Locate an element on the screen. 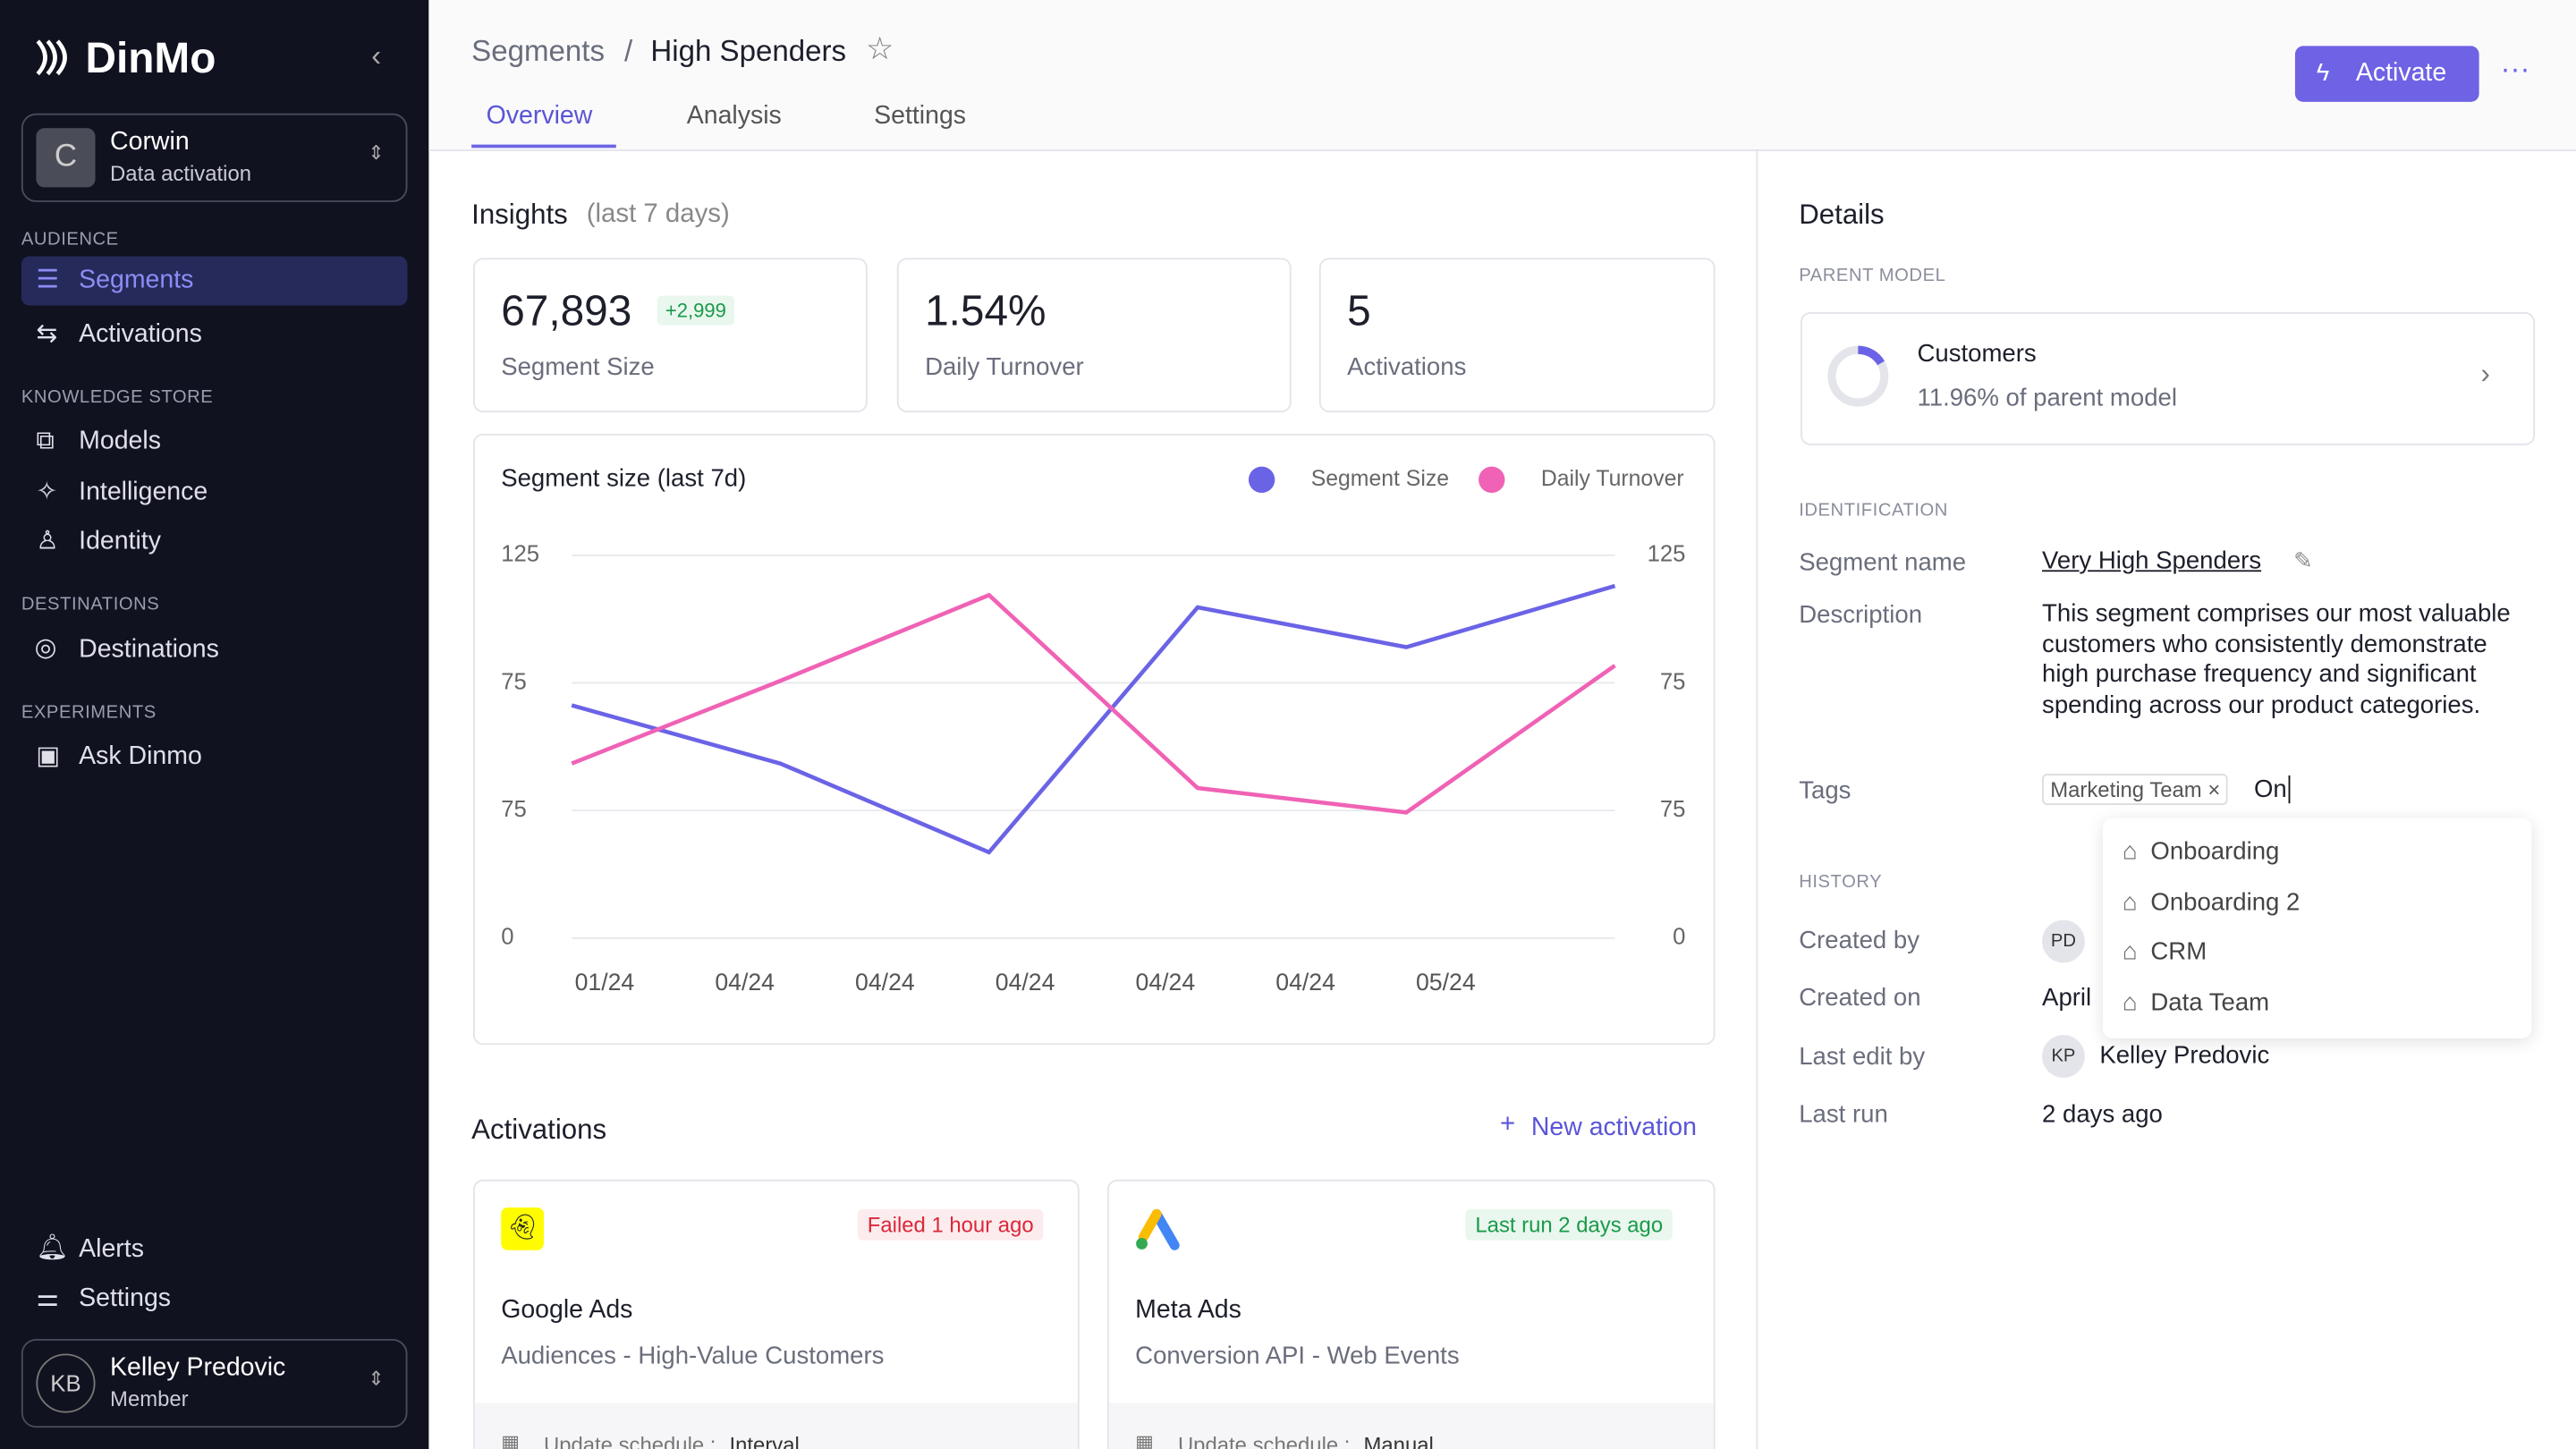 This screenshot has height=1449, width=2576. nav-icon: ✧ is located at coordinates (47, 492).